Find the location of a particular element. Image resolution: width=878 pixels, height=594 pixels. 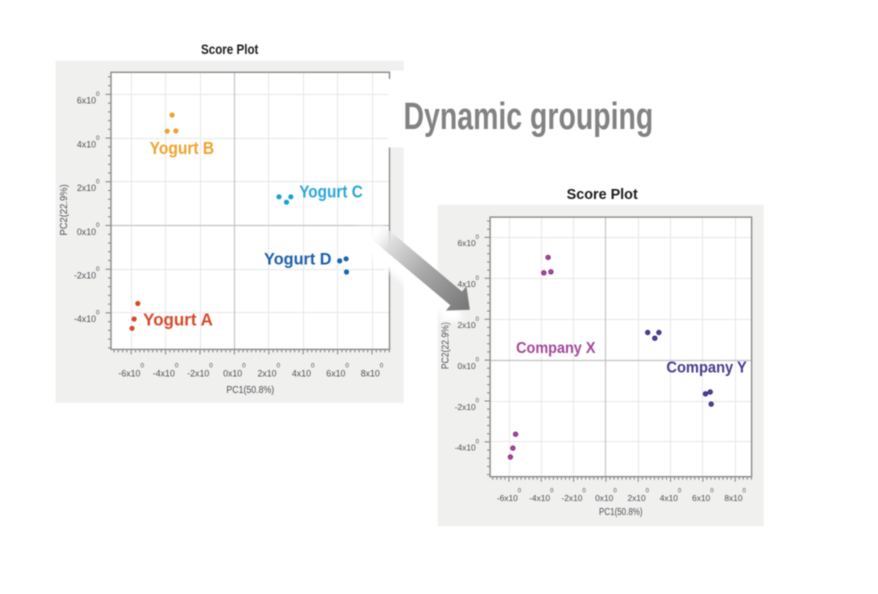

svg-text: Yogurt A is located at coordinates (178, 320).